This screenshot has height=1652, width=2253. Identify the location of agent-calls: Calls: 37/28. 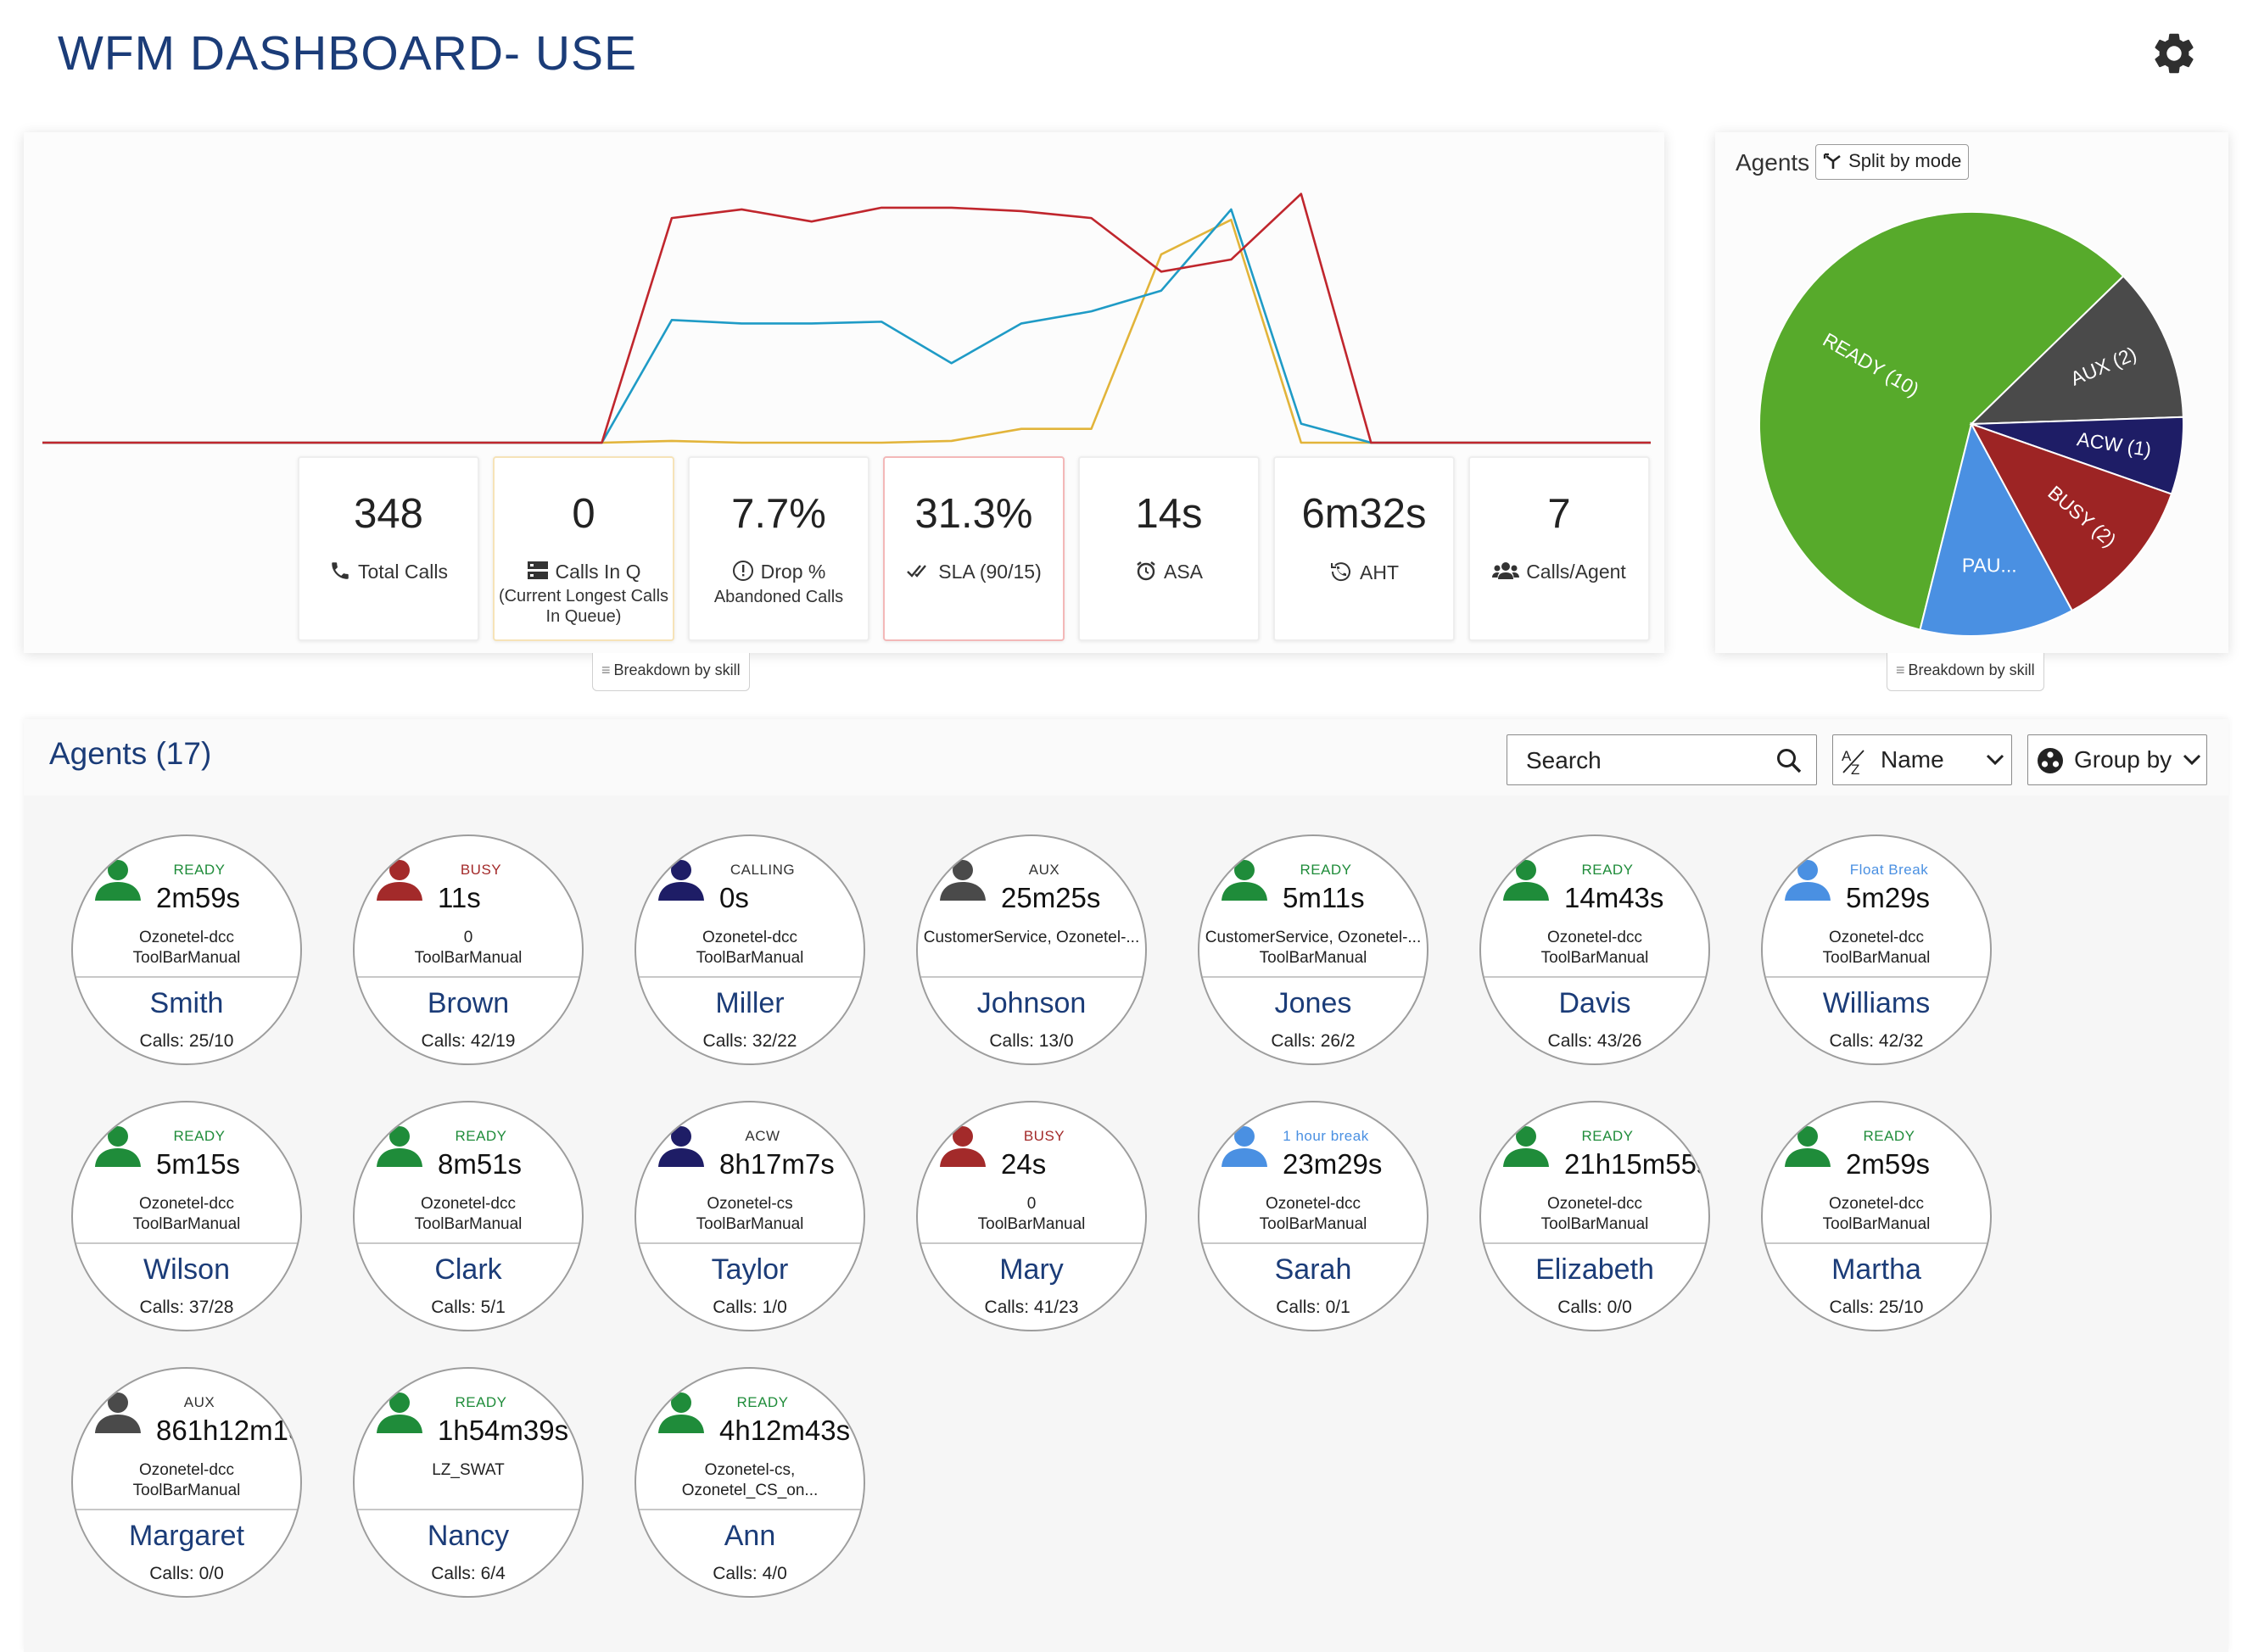
(186, 1307).